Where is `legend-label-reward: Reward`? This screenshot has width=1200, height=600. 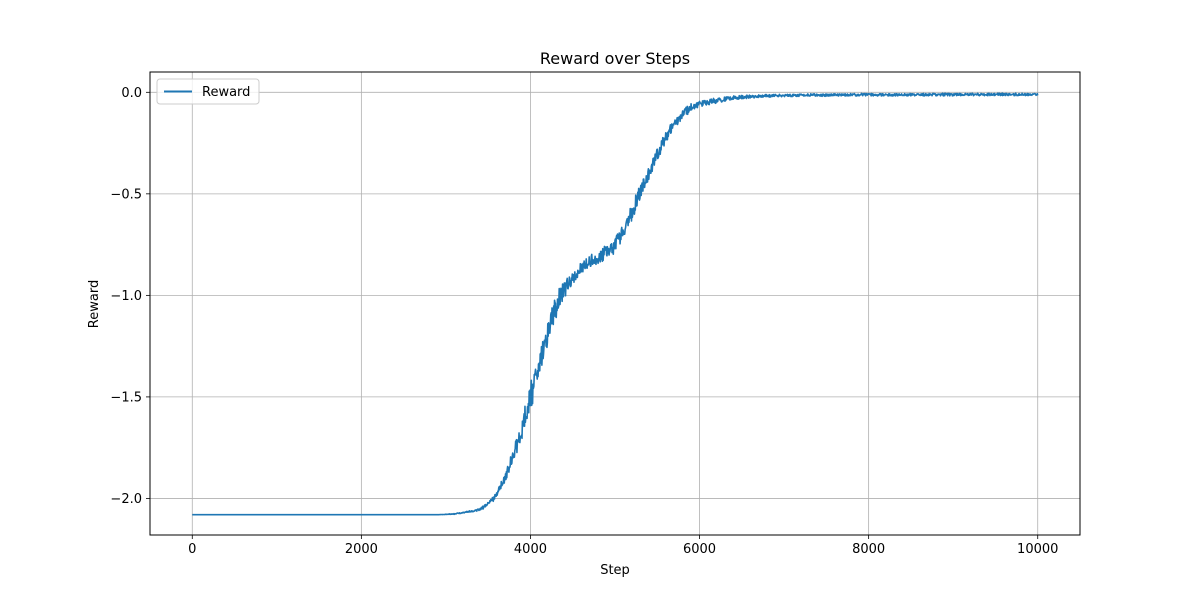 legend-label-reward: Reward is located at coordinates (226, 92).